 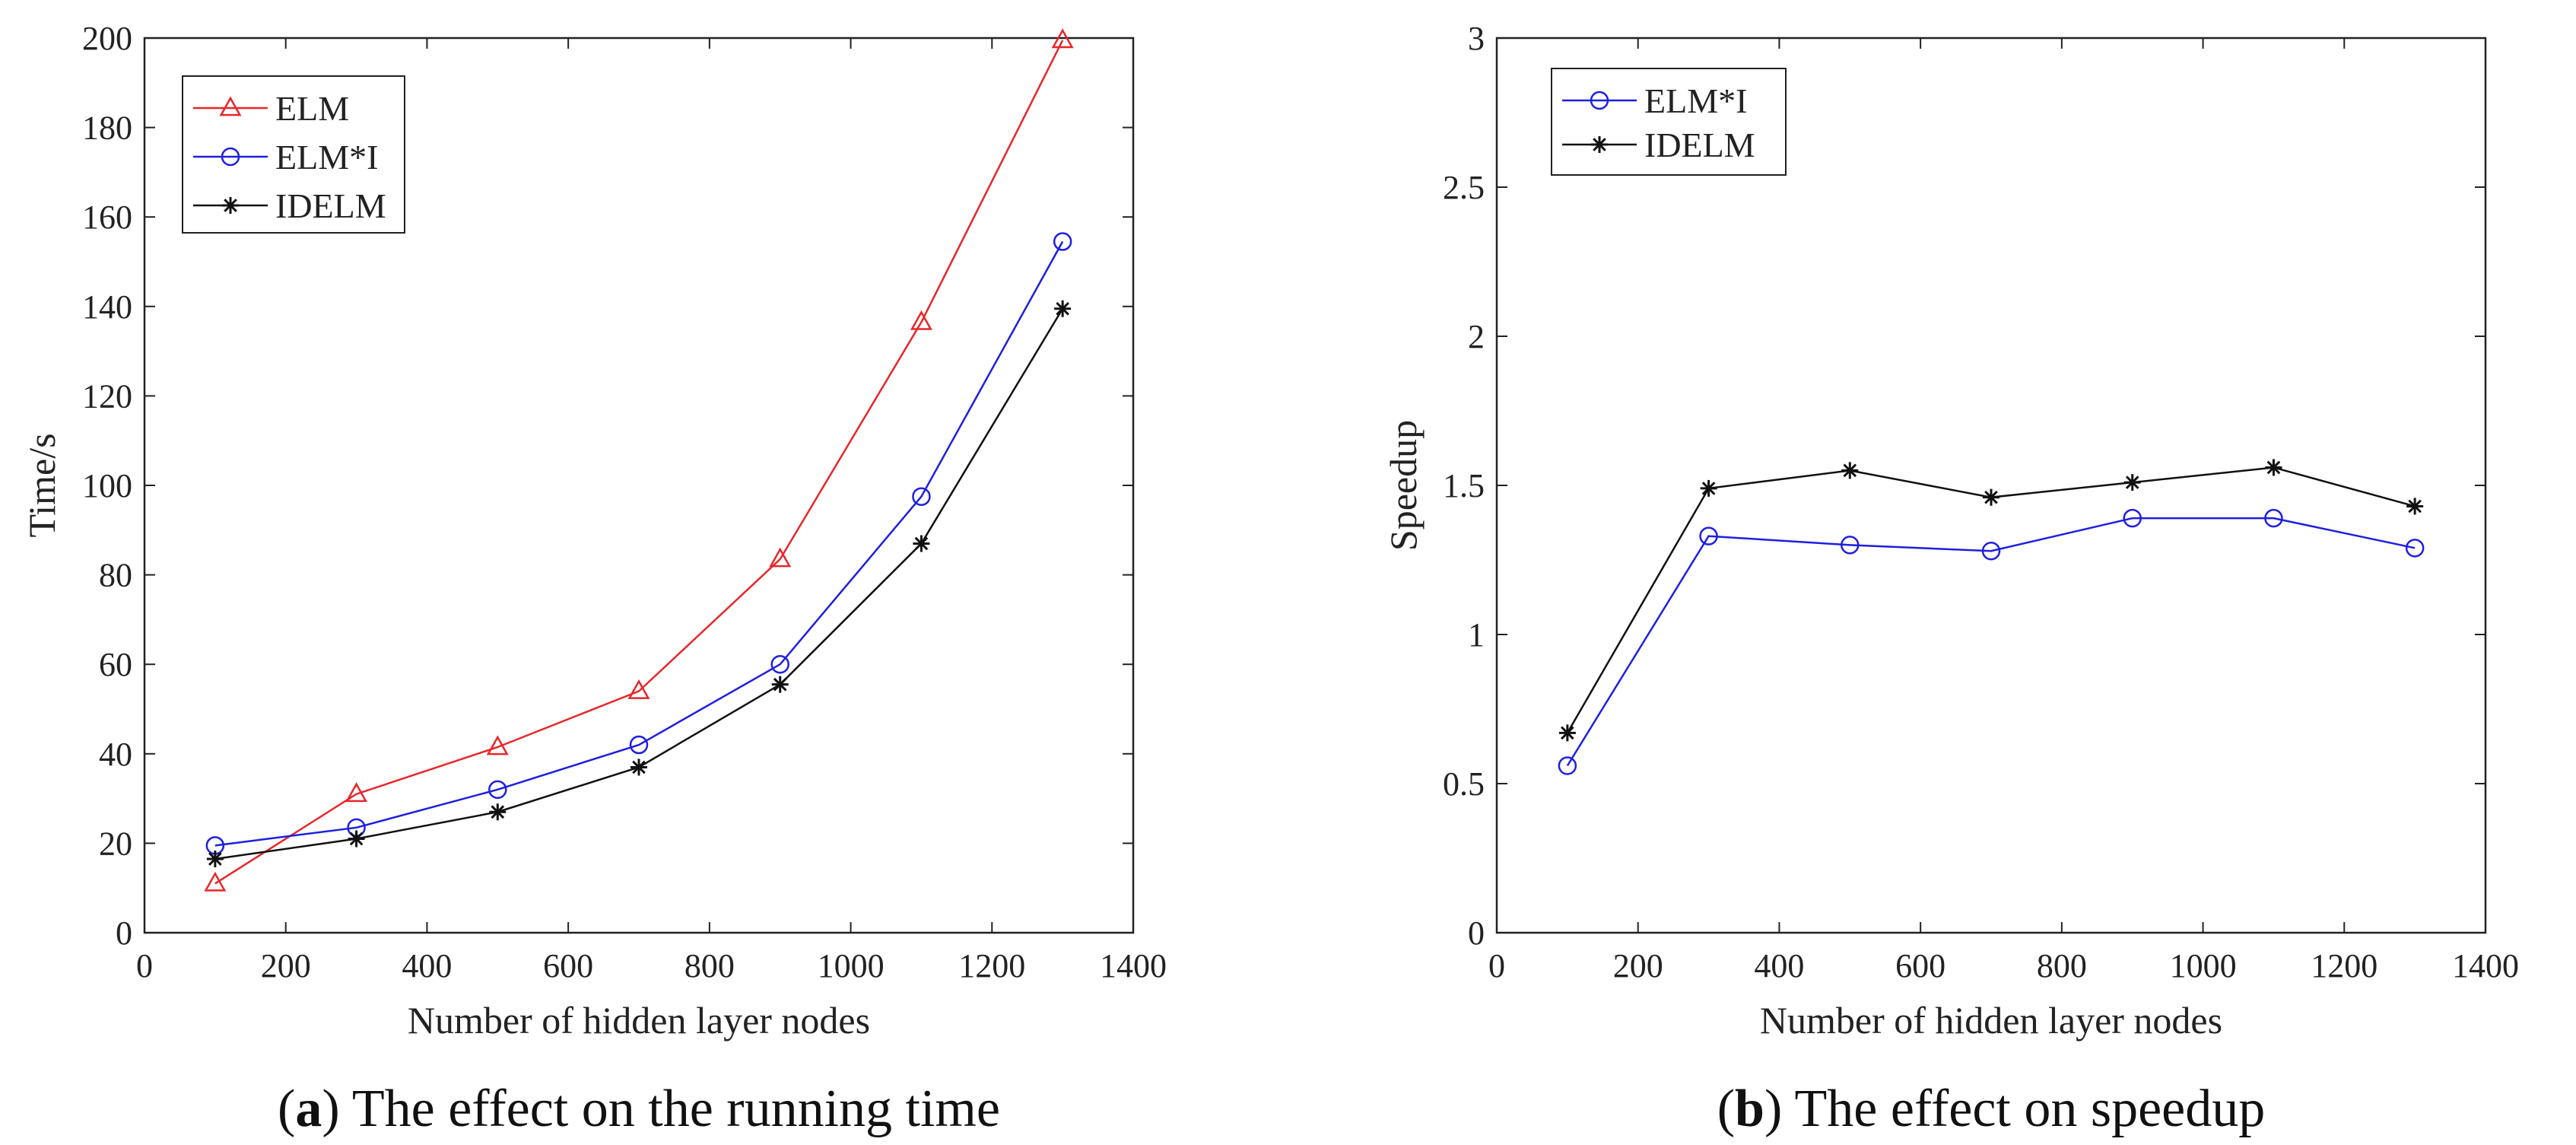 What do you see at coordinates (107, 396) in the screenshot?
I see `chart-a-ytick-label: 120` at bounding box center [107, 396].